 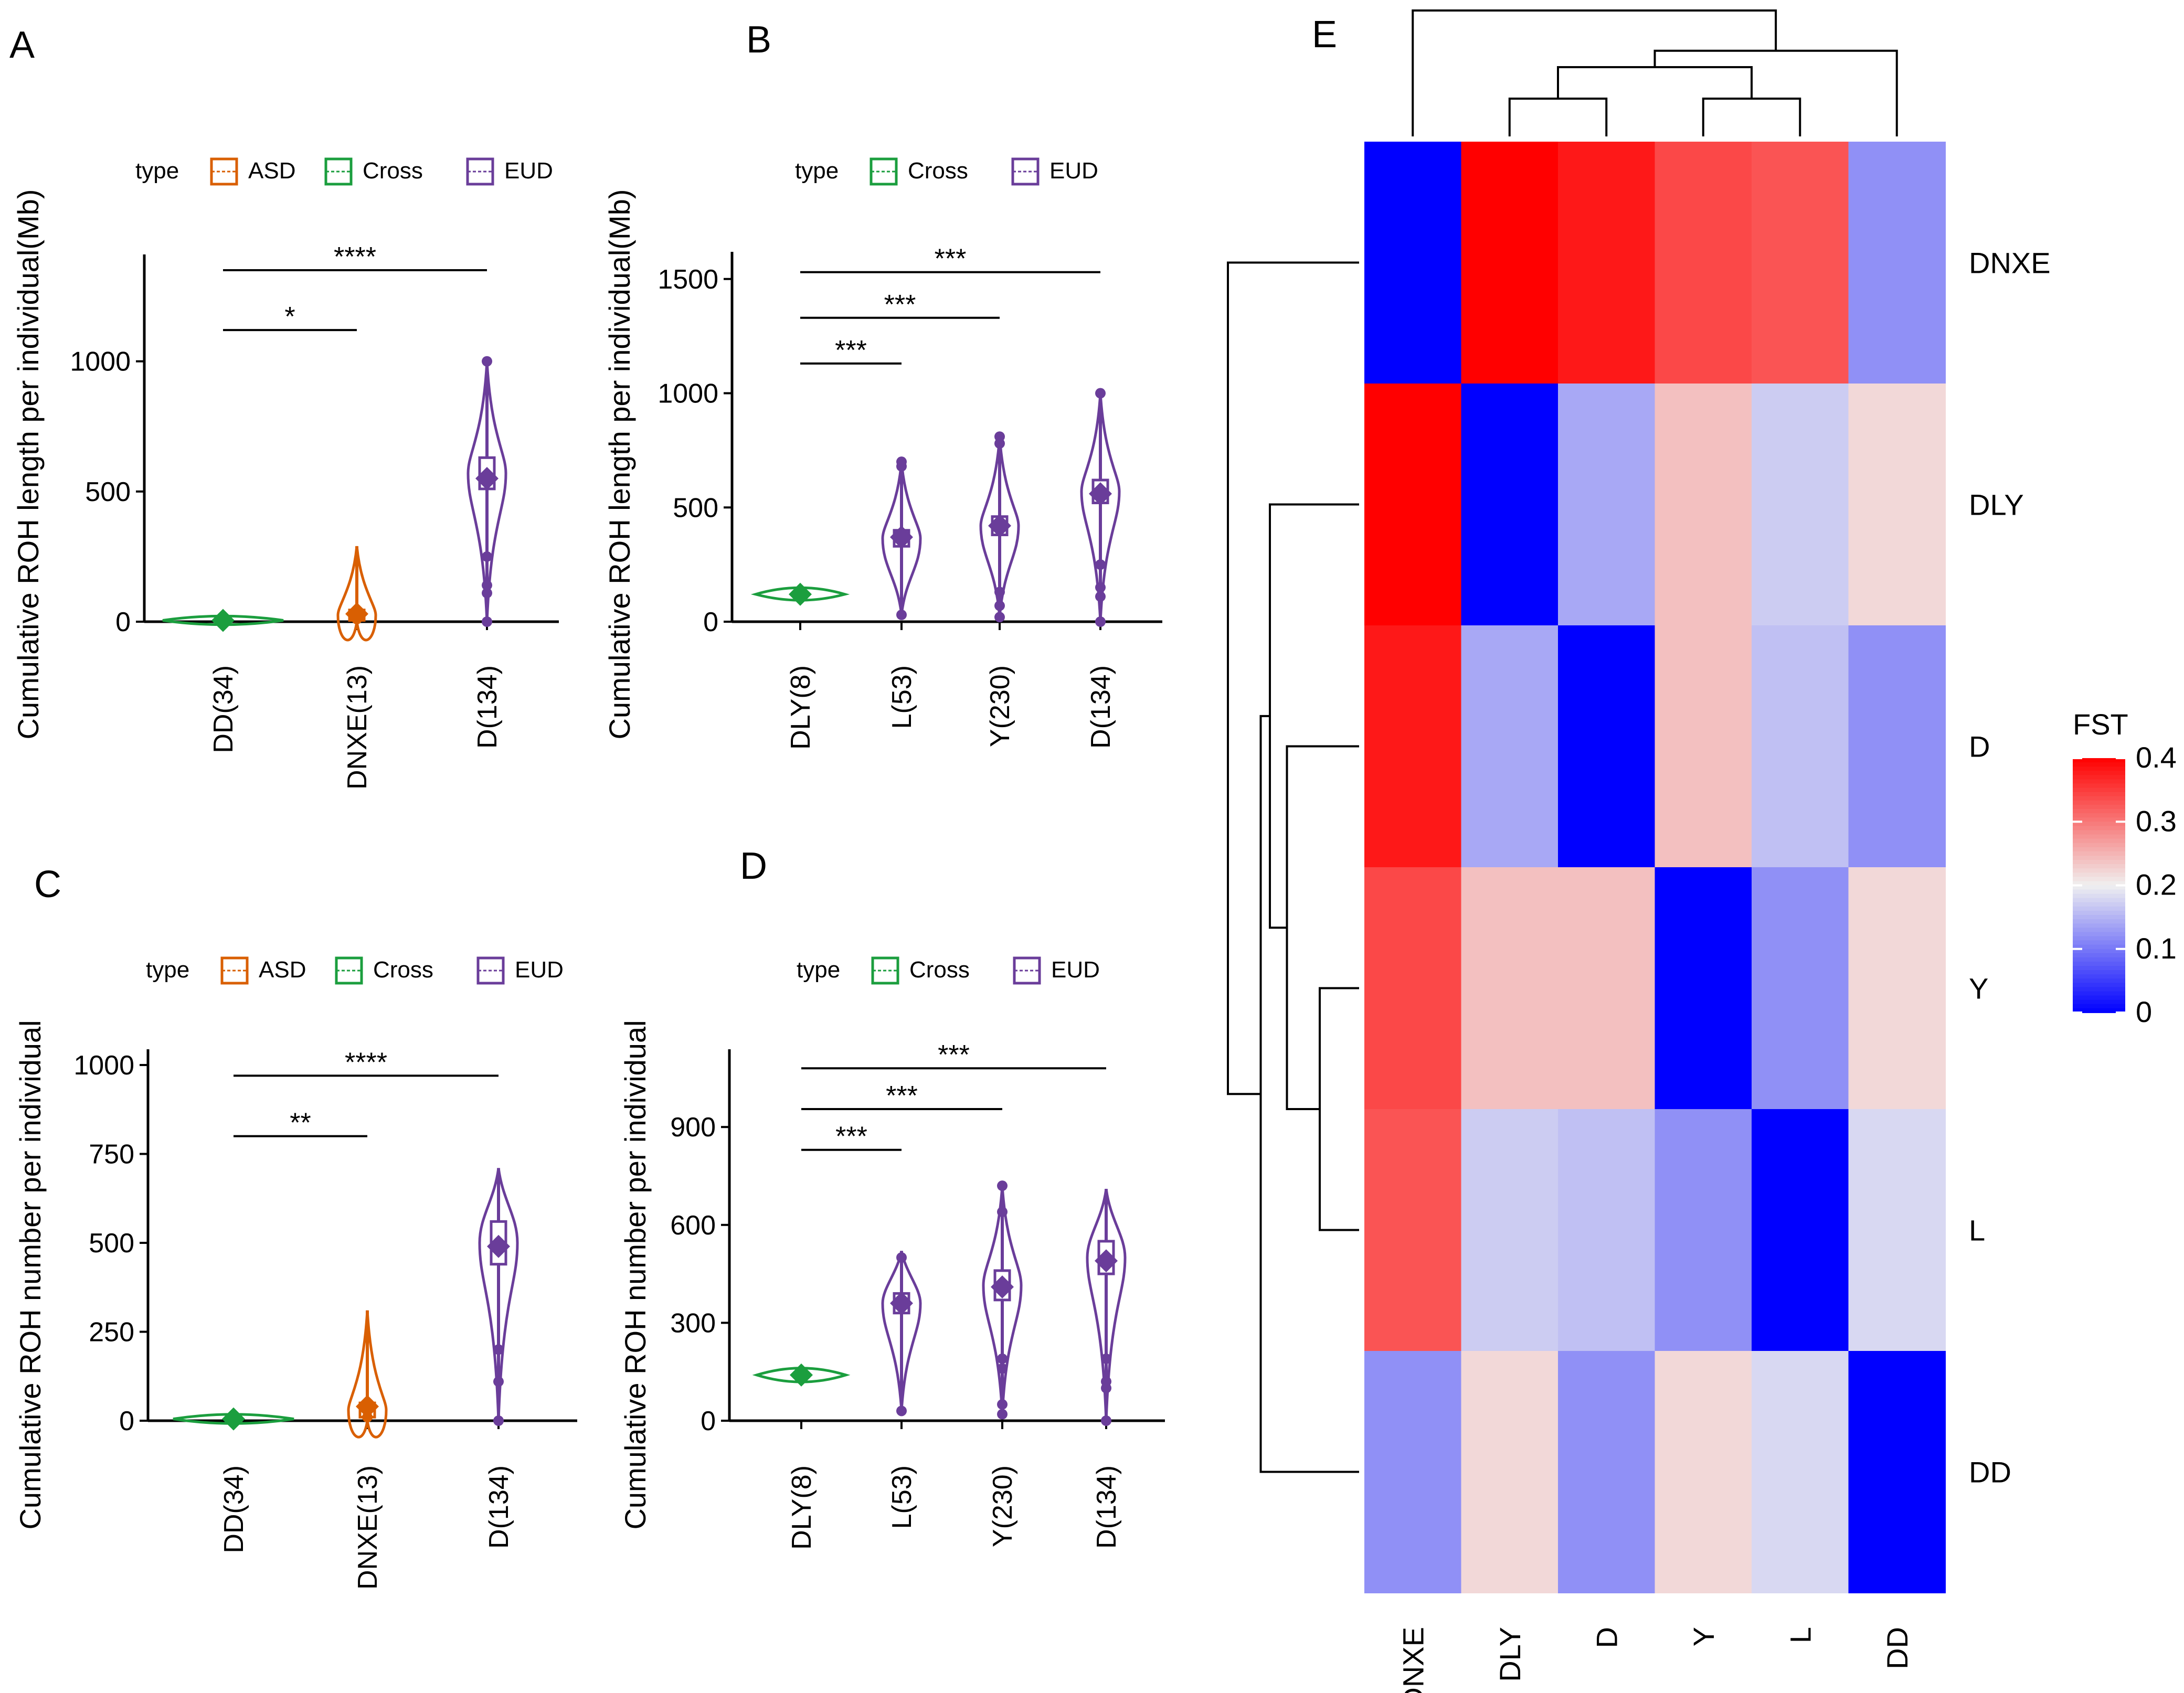 I want to click on row-label: L, so click(x=1977, y=1230).